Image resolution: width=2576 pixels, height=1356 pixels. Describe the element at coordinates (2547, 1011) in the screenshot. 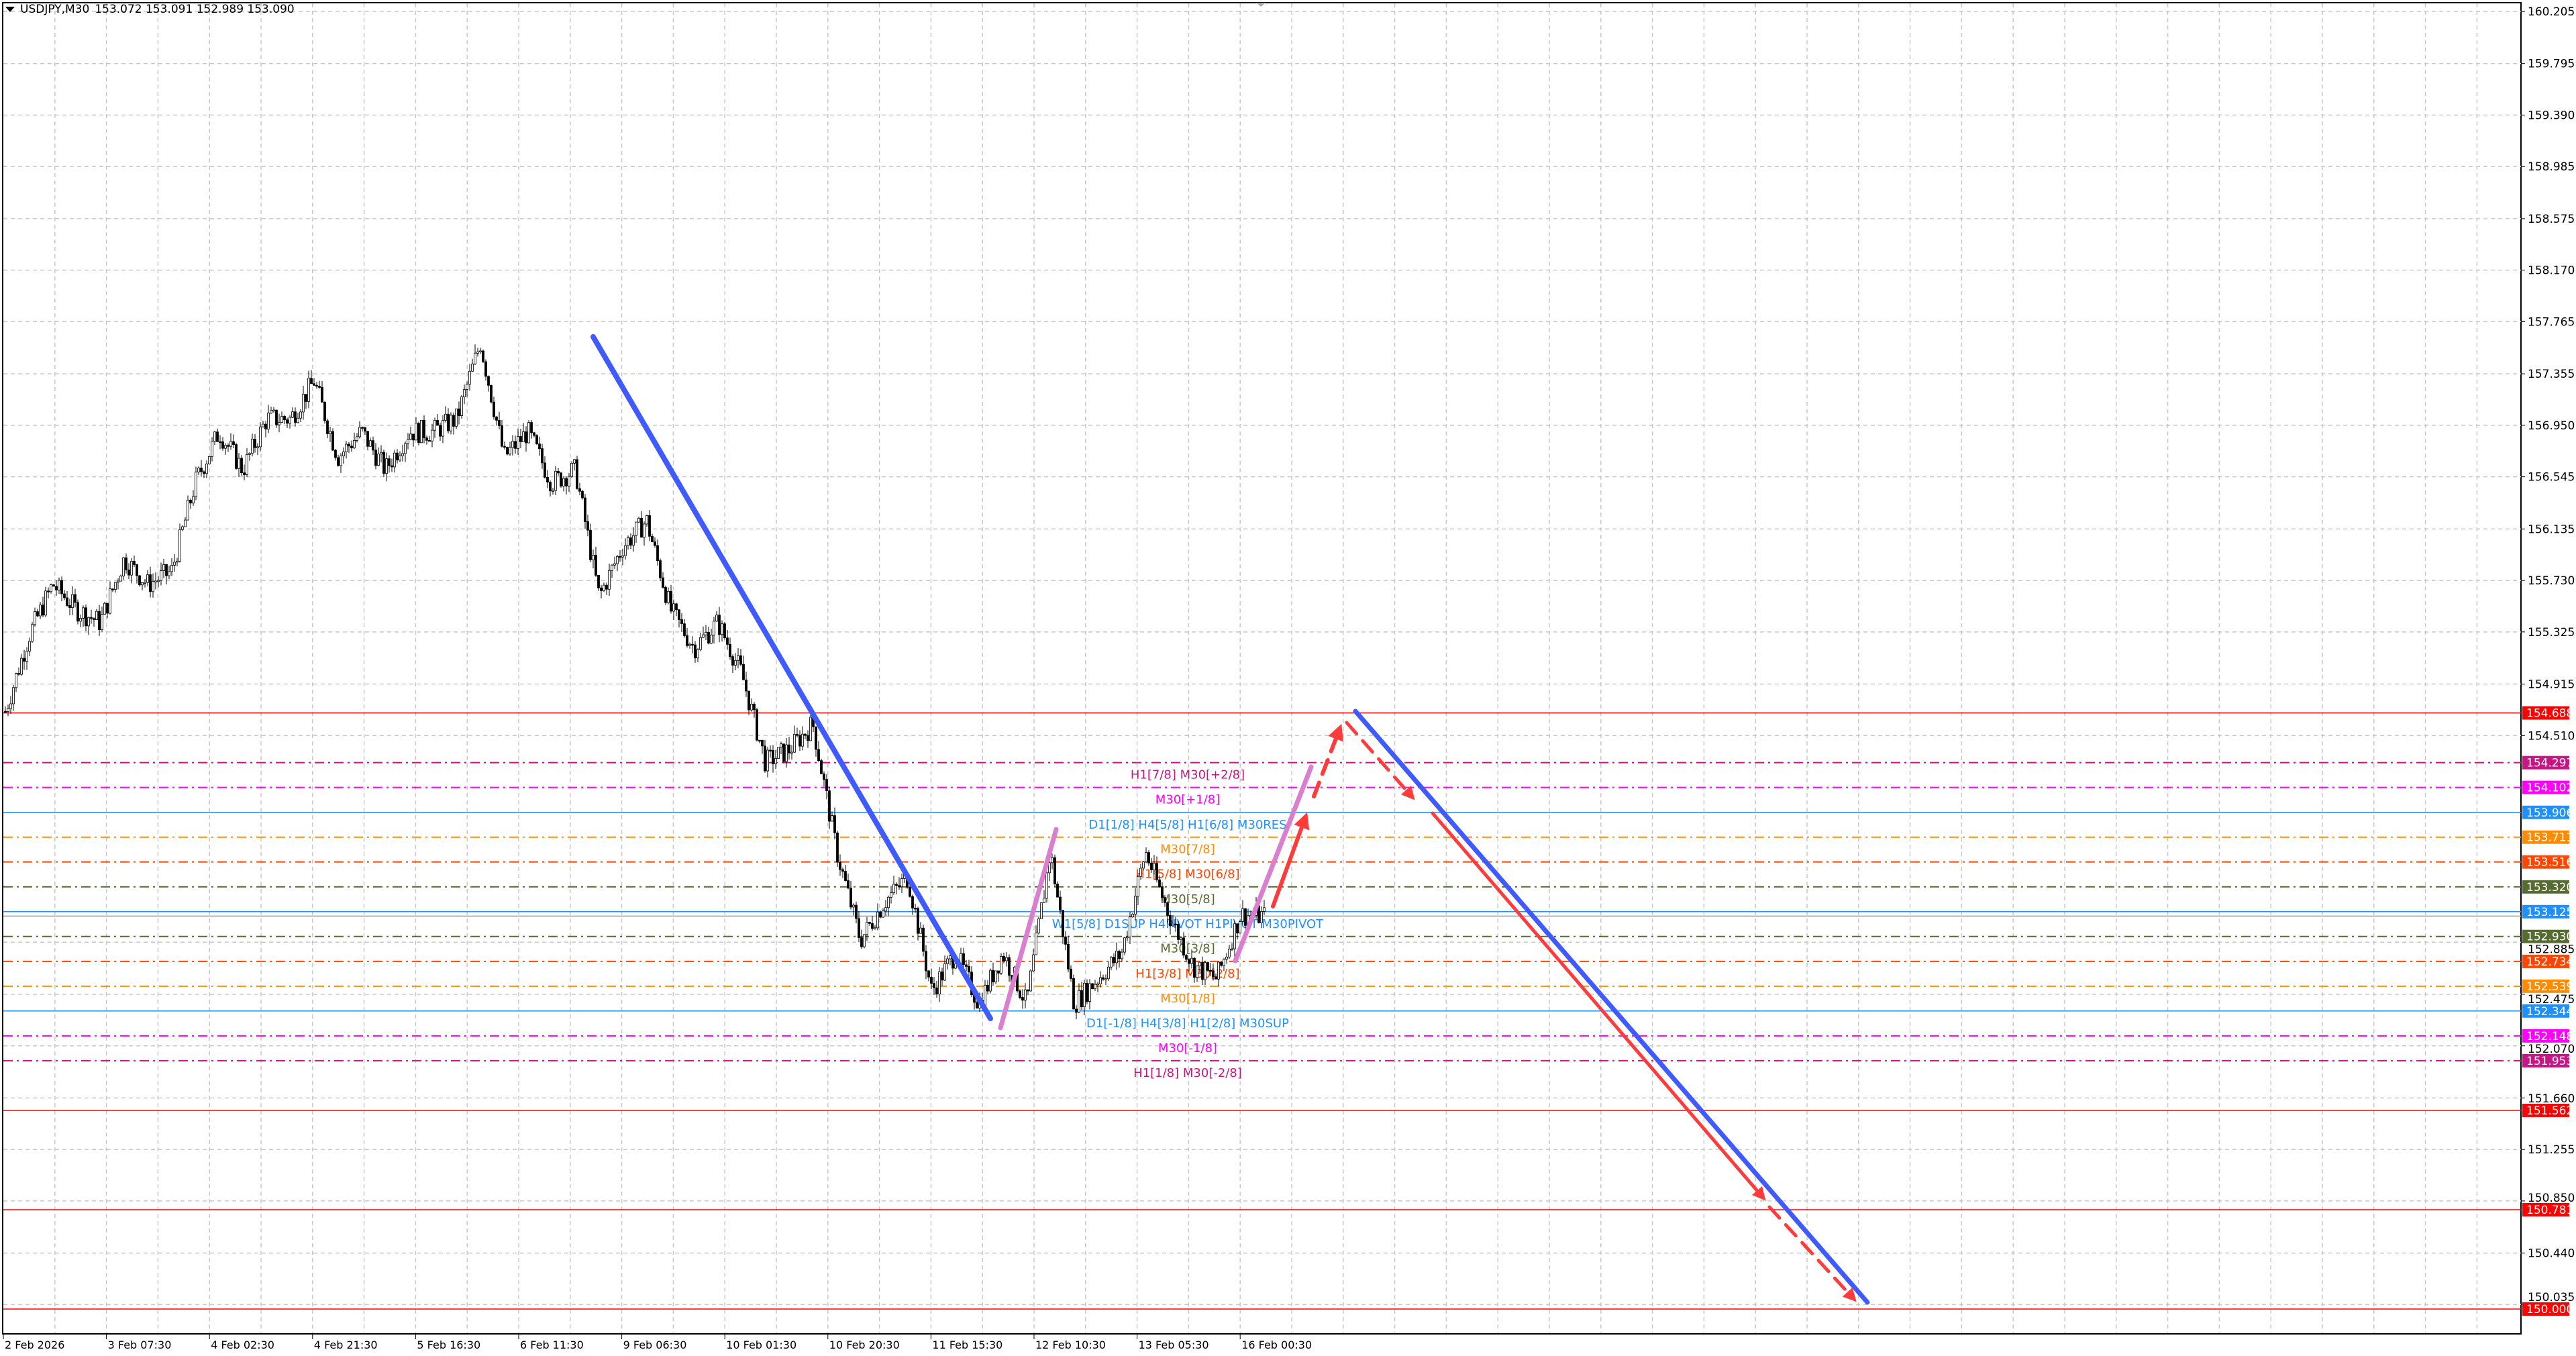

I see `price-level-tag: 152.344` at that location.